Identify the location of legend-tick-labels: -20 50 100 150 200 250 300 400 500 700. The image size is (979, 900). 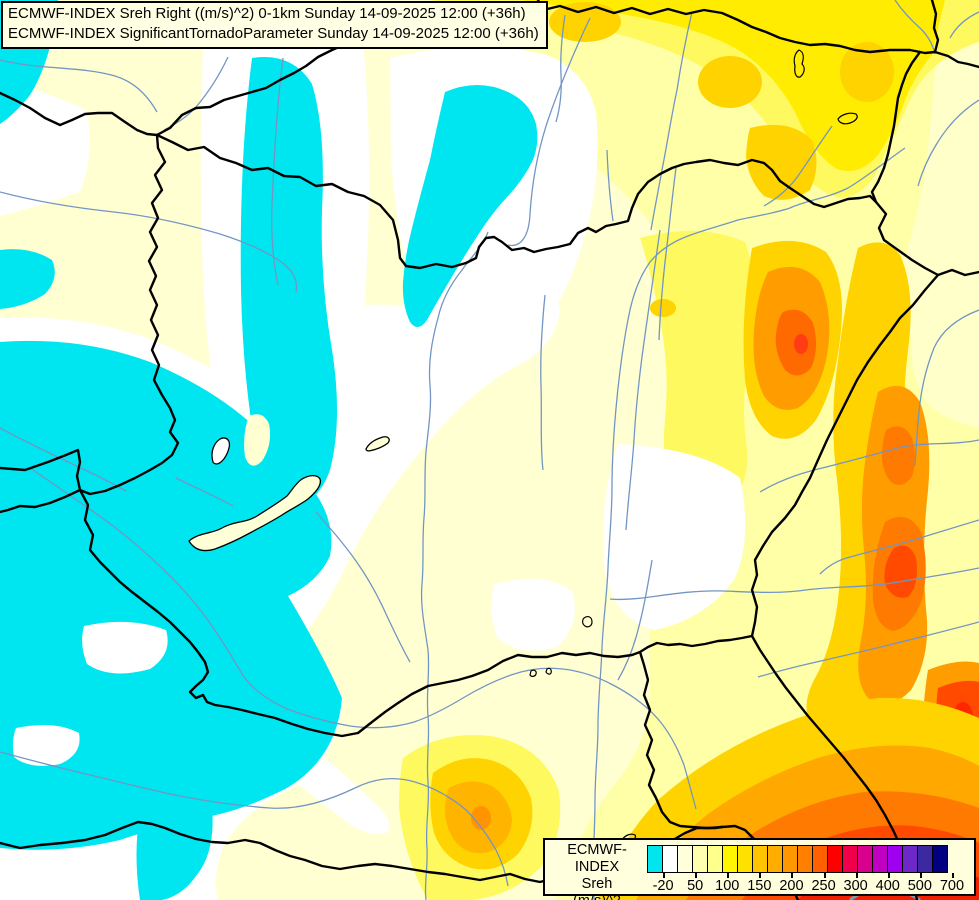
(807, 884).